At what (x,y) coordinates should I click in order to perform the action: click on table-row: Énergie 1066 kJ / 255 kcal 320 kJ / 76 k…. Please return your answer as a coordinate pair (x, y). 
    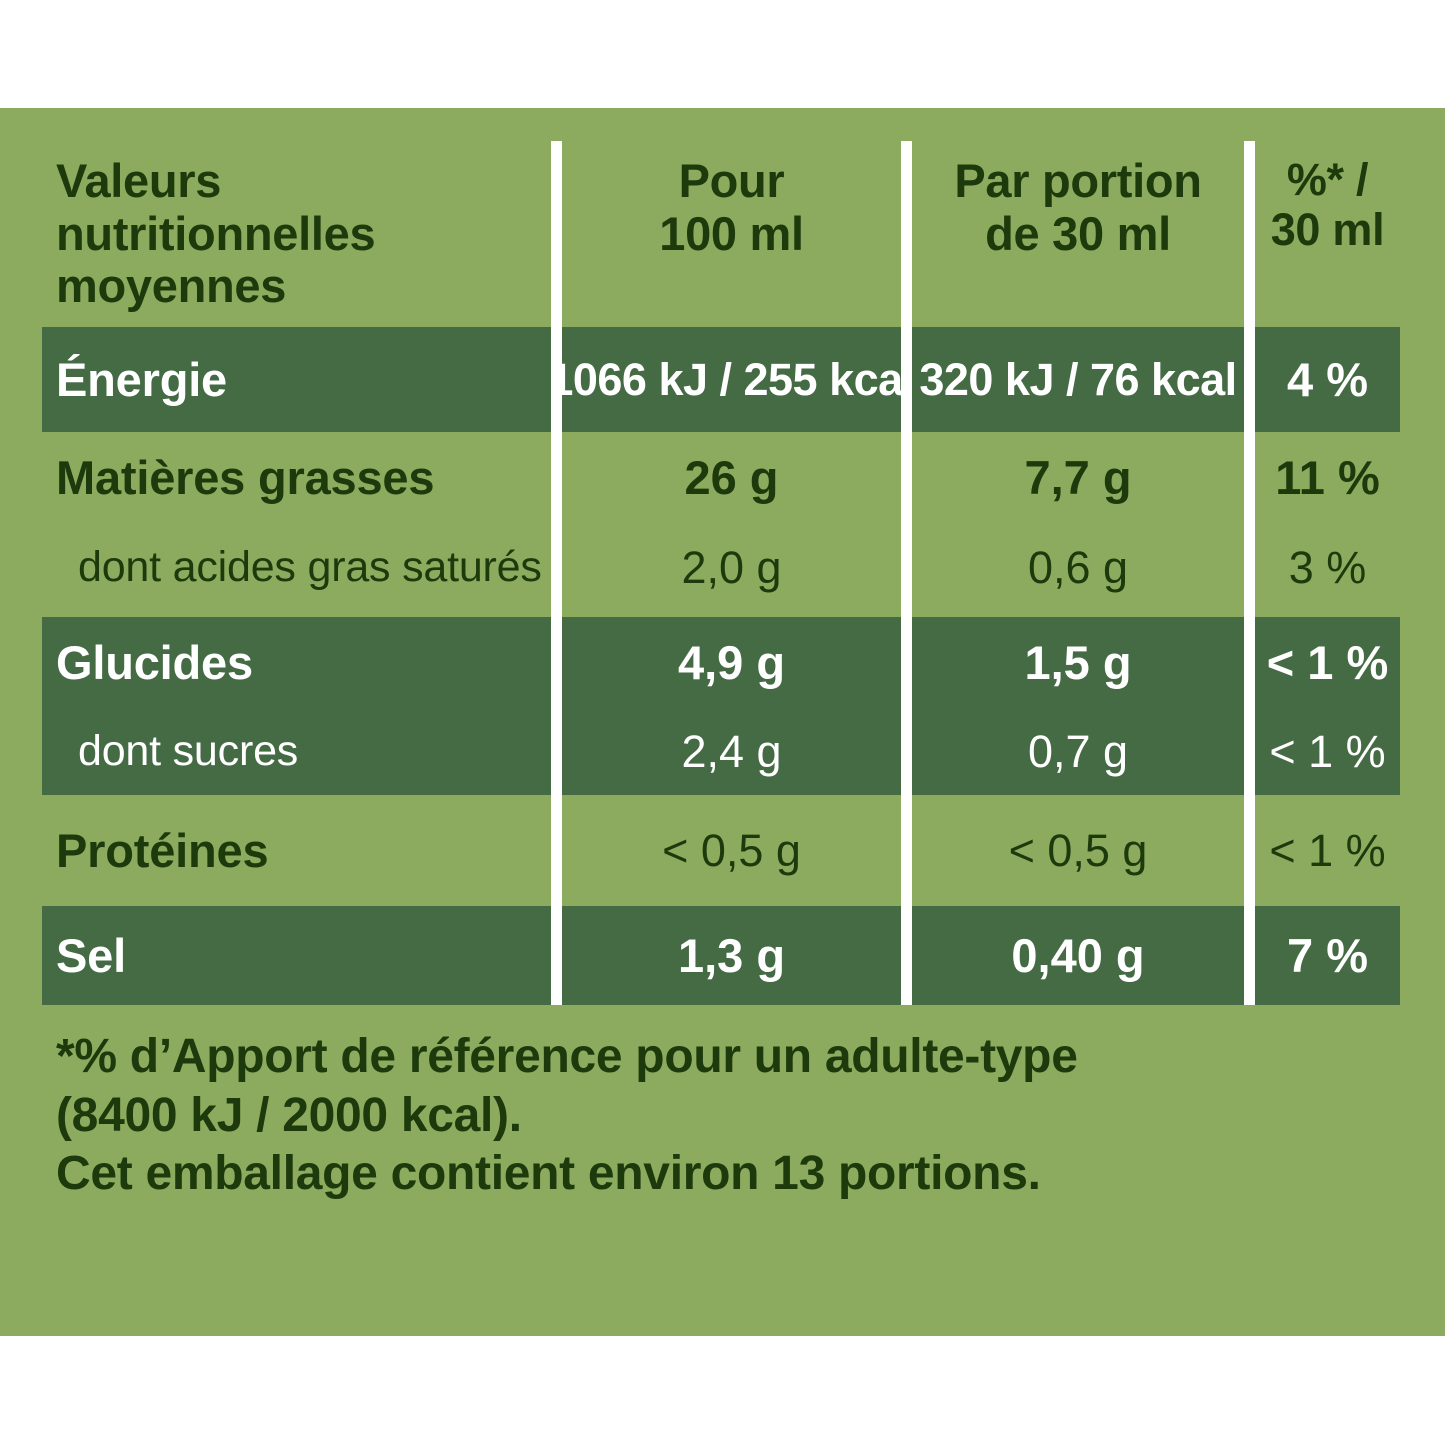
    Looking at the image, I should click on (721, 379).